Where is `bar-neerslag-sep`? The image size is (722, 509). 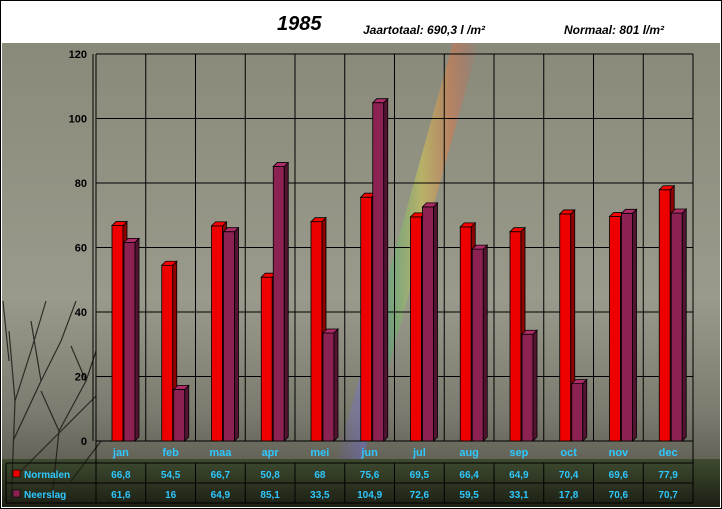 bar-neerslag-sep is located at coordinates (529, 385).